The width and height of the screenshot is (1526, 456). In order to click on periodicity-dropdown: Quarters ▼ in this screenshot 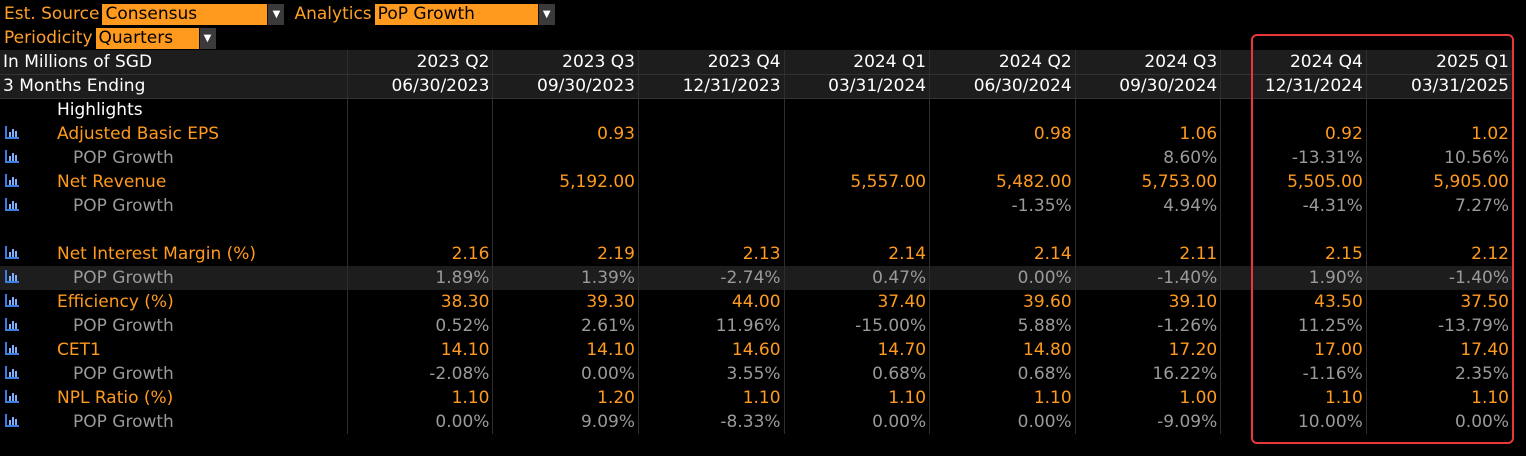, I will do `click(155, 38)`.